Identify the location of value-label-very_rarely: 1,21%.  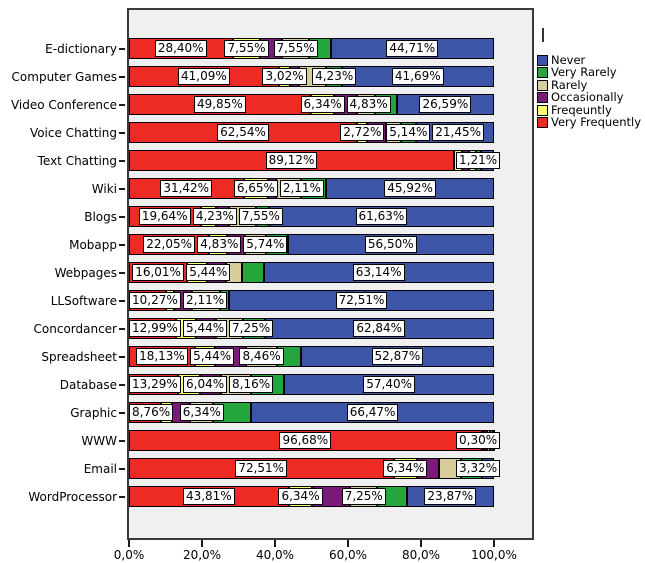
(478, 160).